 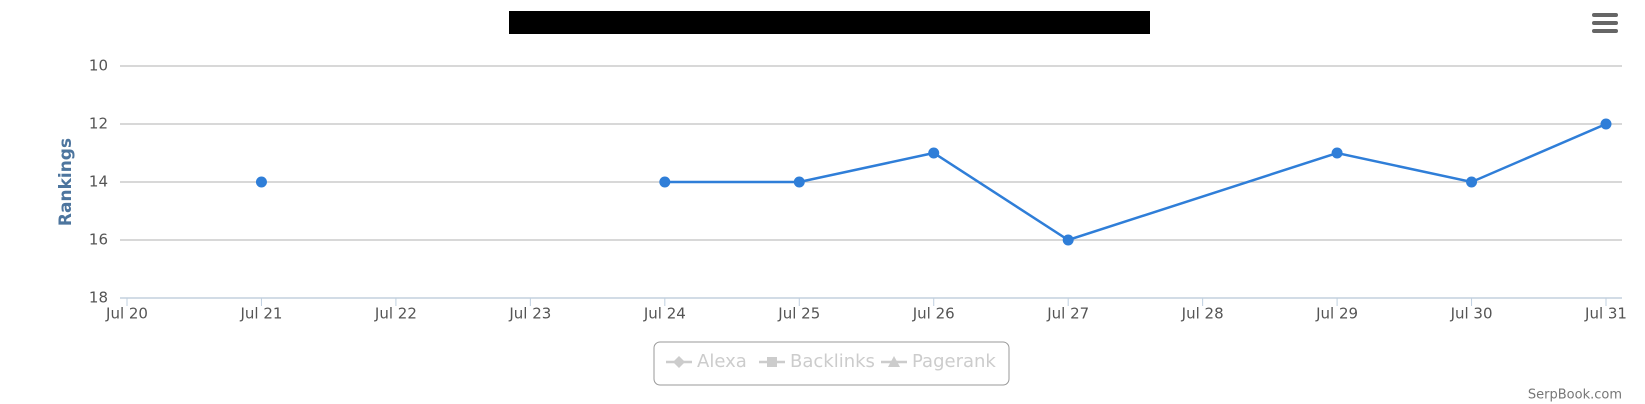 What do you see at coordinates (98, 182) in the screenshot?
I see `y-tick-label: 14` at bounding box center [98, 182].